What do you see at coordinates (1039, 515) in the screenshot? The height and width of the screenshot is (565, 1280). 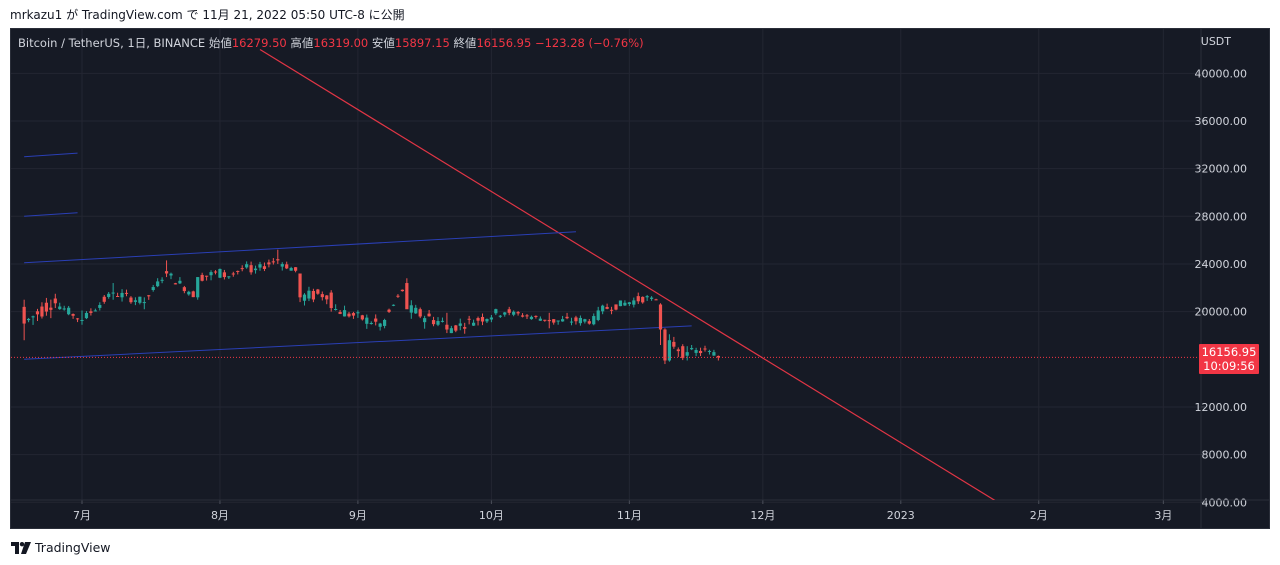 I see `time-tick-label: 2月` at bounding box center [1039, 515].